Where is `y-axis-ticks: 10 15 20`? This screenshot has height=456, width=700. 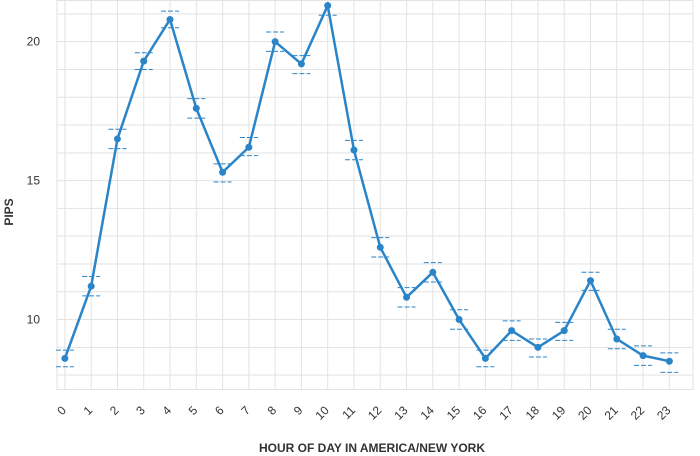 y-axis-ticks: 10 15 20 is located at coordinates (34, 181).